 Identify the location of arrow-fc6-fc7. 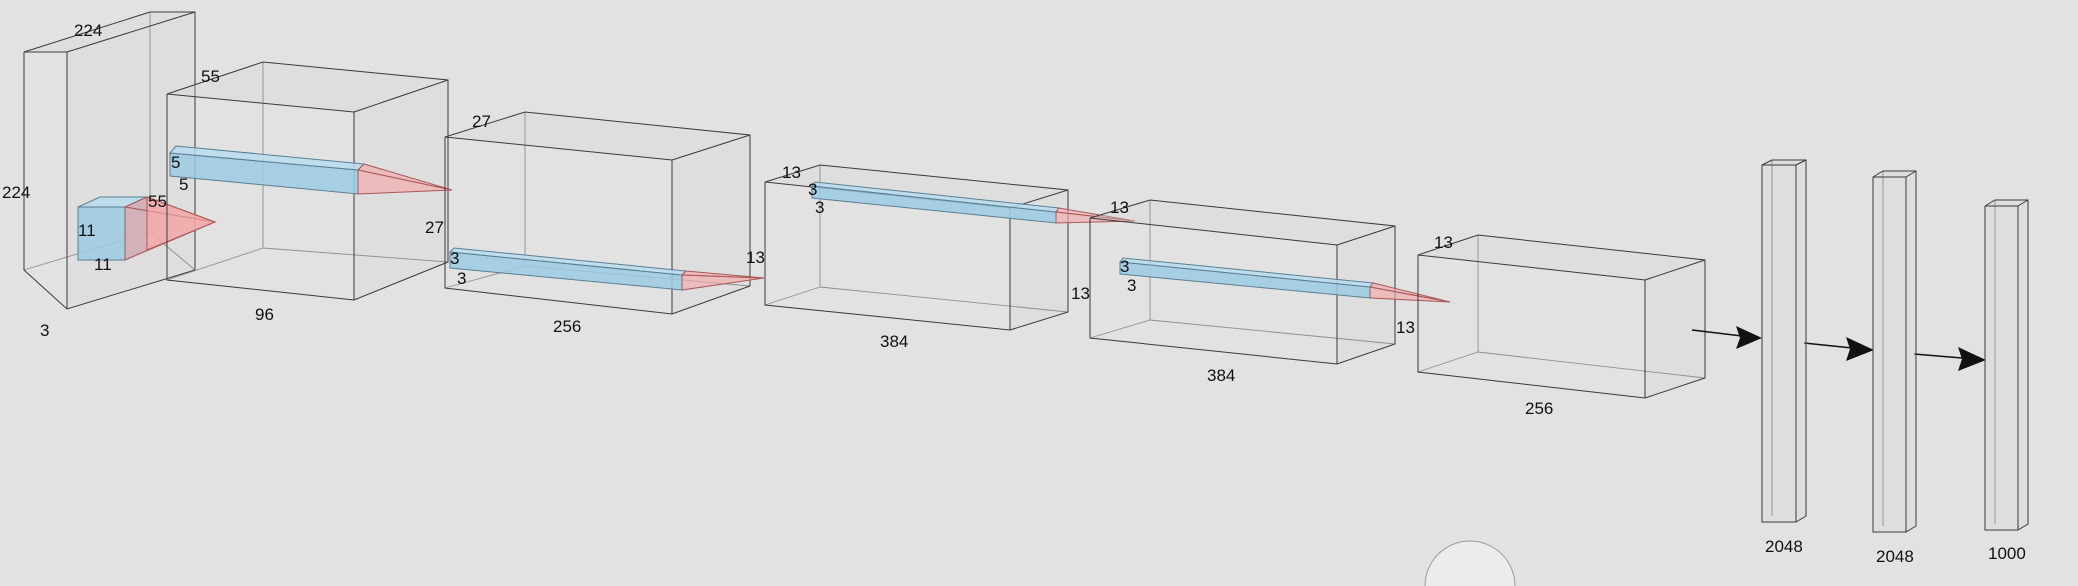
(1838, 349).